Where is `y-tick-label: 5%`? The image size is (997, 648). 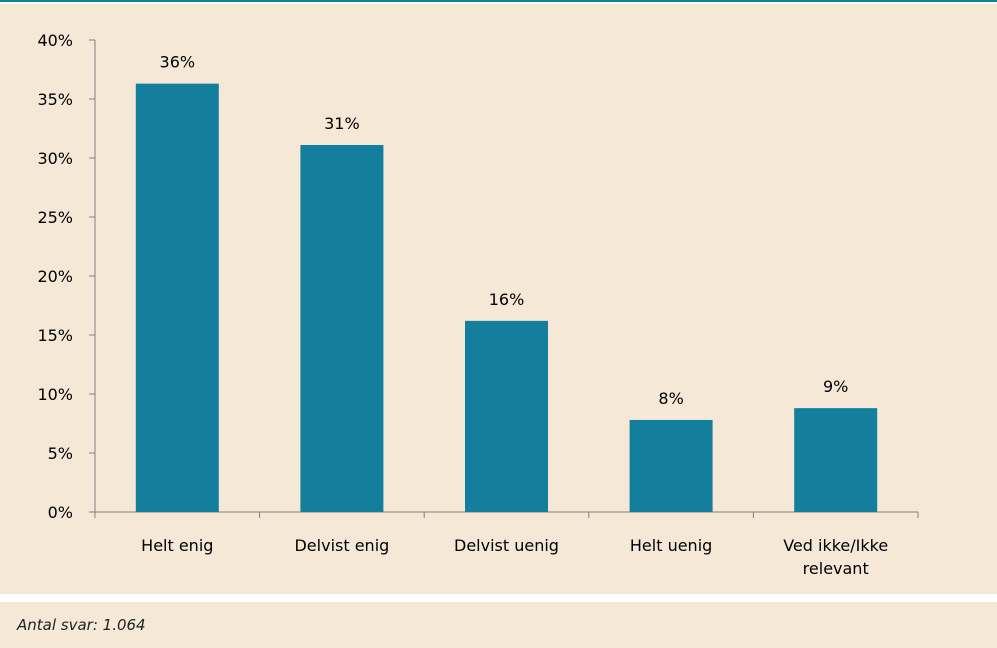 y-tick-label: 5% is located at coordinates (60, 453).